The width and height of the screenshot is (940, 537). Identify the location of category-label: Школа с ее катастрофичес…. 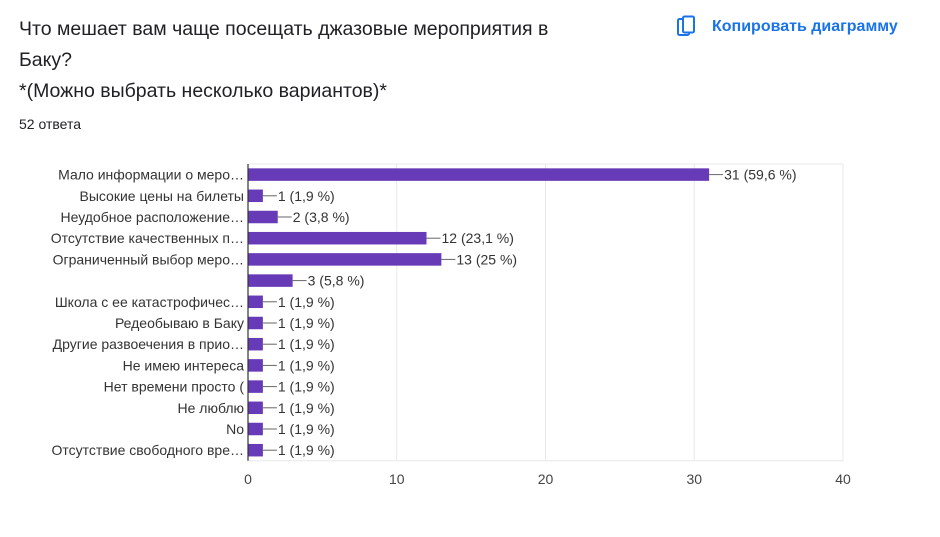
(149, 302).